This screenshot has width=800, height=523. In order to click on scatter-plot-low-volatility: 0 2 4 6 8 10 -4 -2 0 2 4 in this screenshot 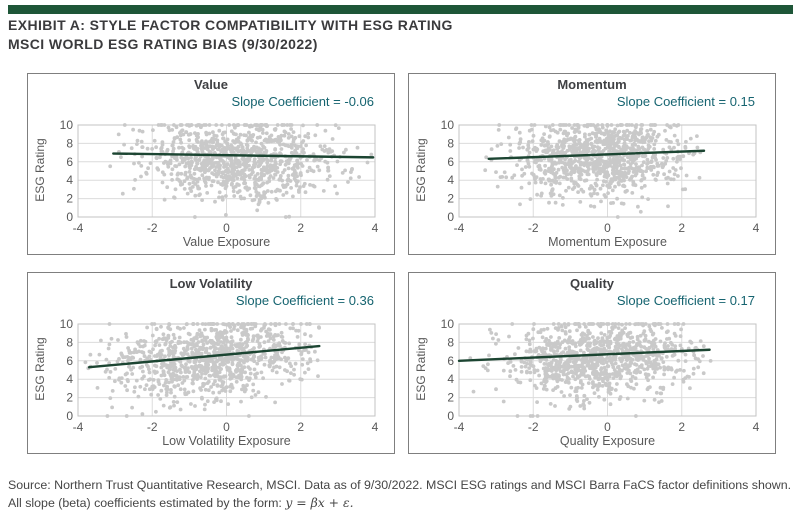, I will do `click(219, 375)`.